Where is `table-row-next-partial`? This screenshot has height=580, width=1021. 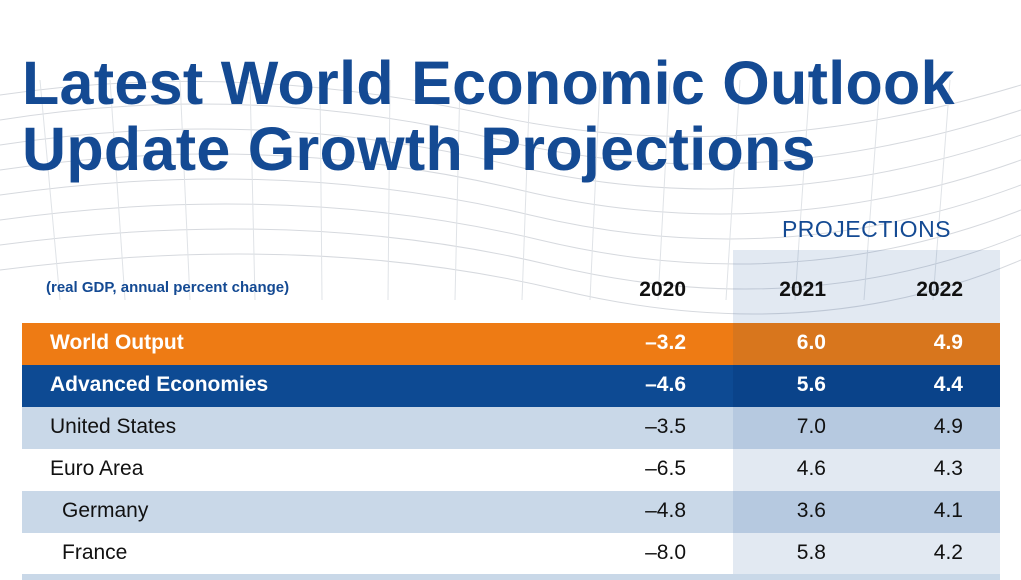
table-row-next-partial is located at coordinates (511, 577).